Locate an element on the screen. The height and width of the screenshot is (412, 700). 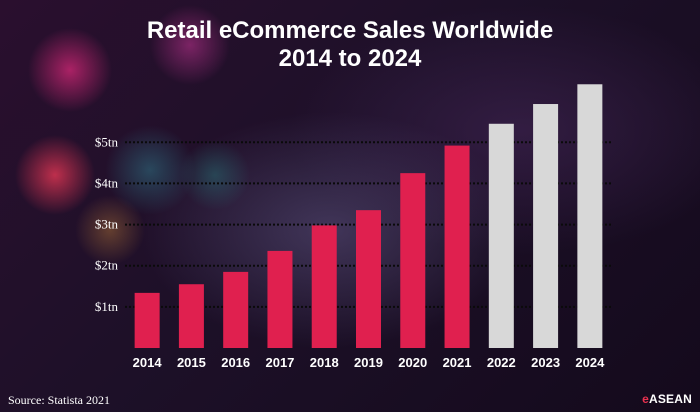
bar-2019 is located at coordinates (368, 279).